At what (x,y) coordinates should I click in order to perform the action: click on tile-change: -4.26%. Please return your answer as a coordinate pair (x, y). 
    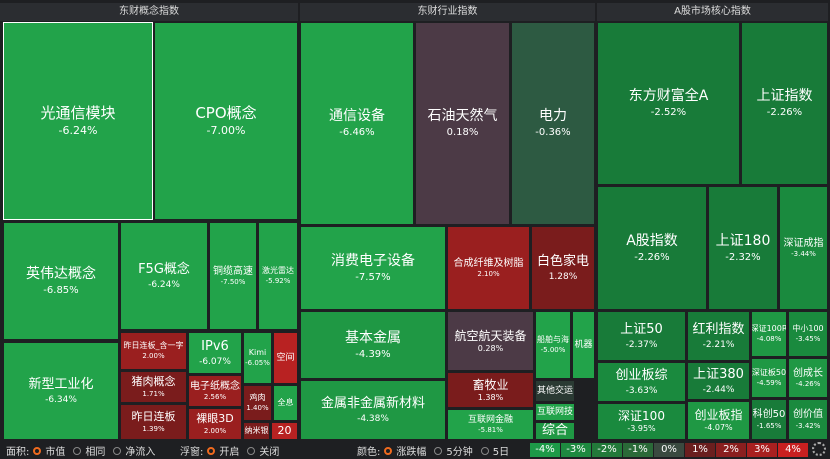
    Looking at the image, I should click on (808, 384).